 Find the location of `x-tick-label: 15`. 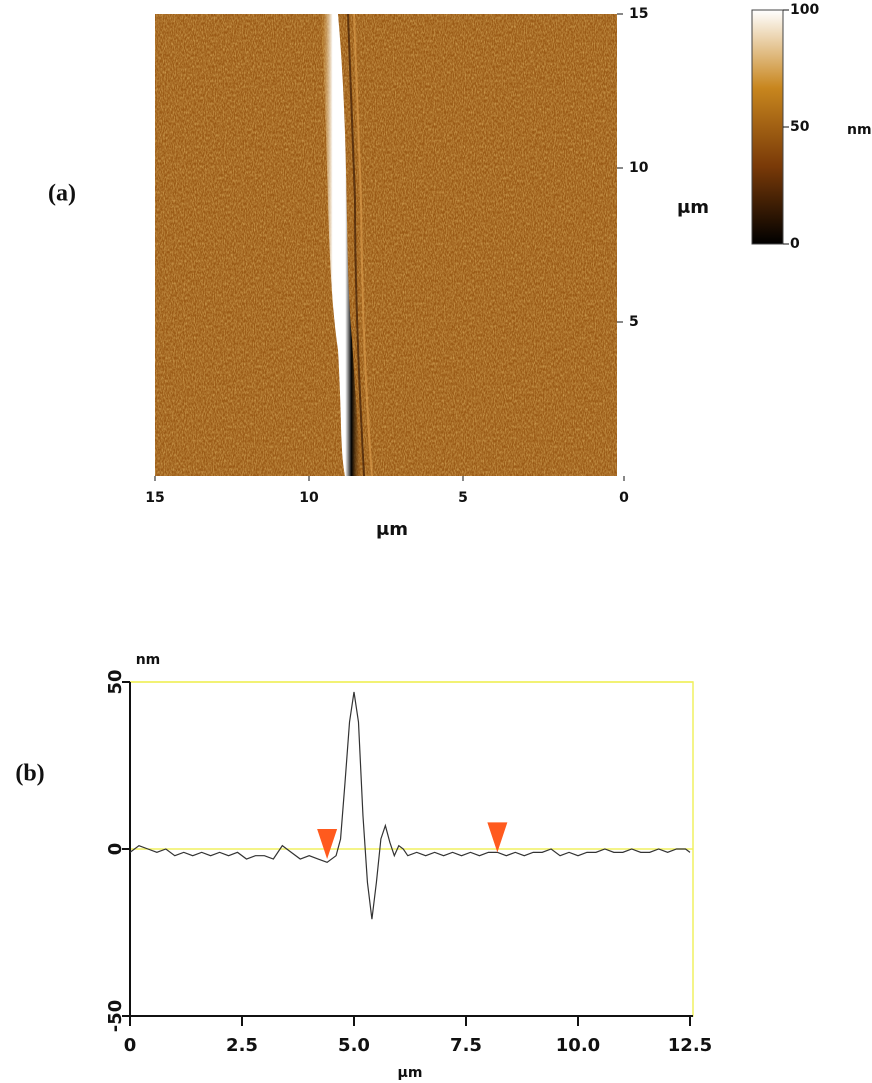

x-tick-label: 15 is located at coordinates (154, 498).